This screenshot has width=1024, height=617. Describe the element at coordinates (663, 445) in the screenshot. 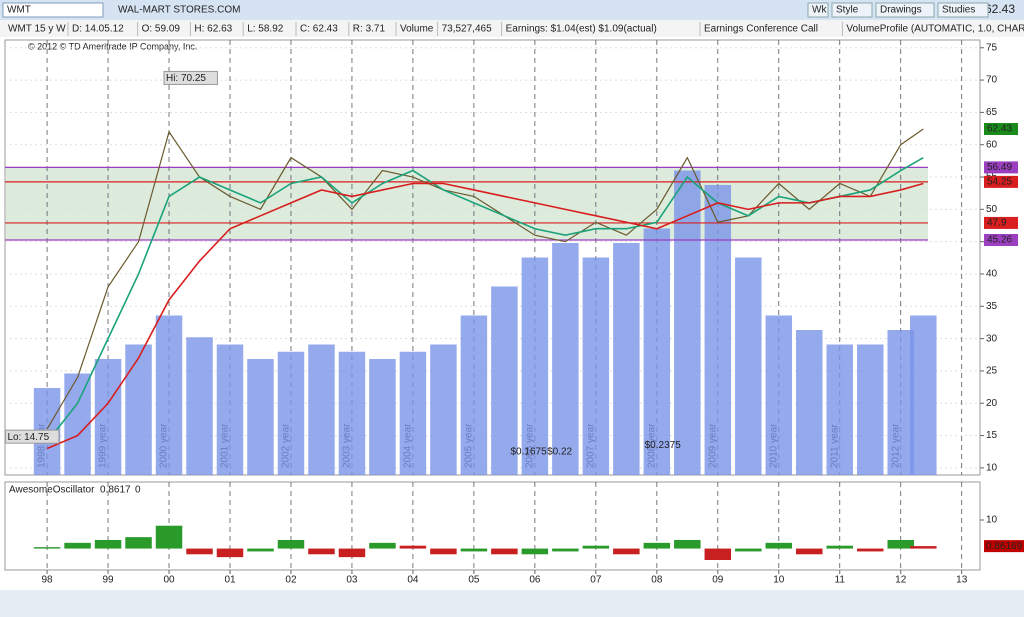

I see `annotation: $0.2375` at that location.